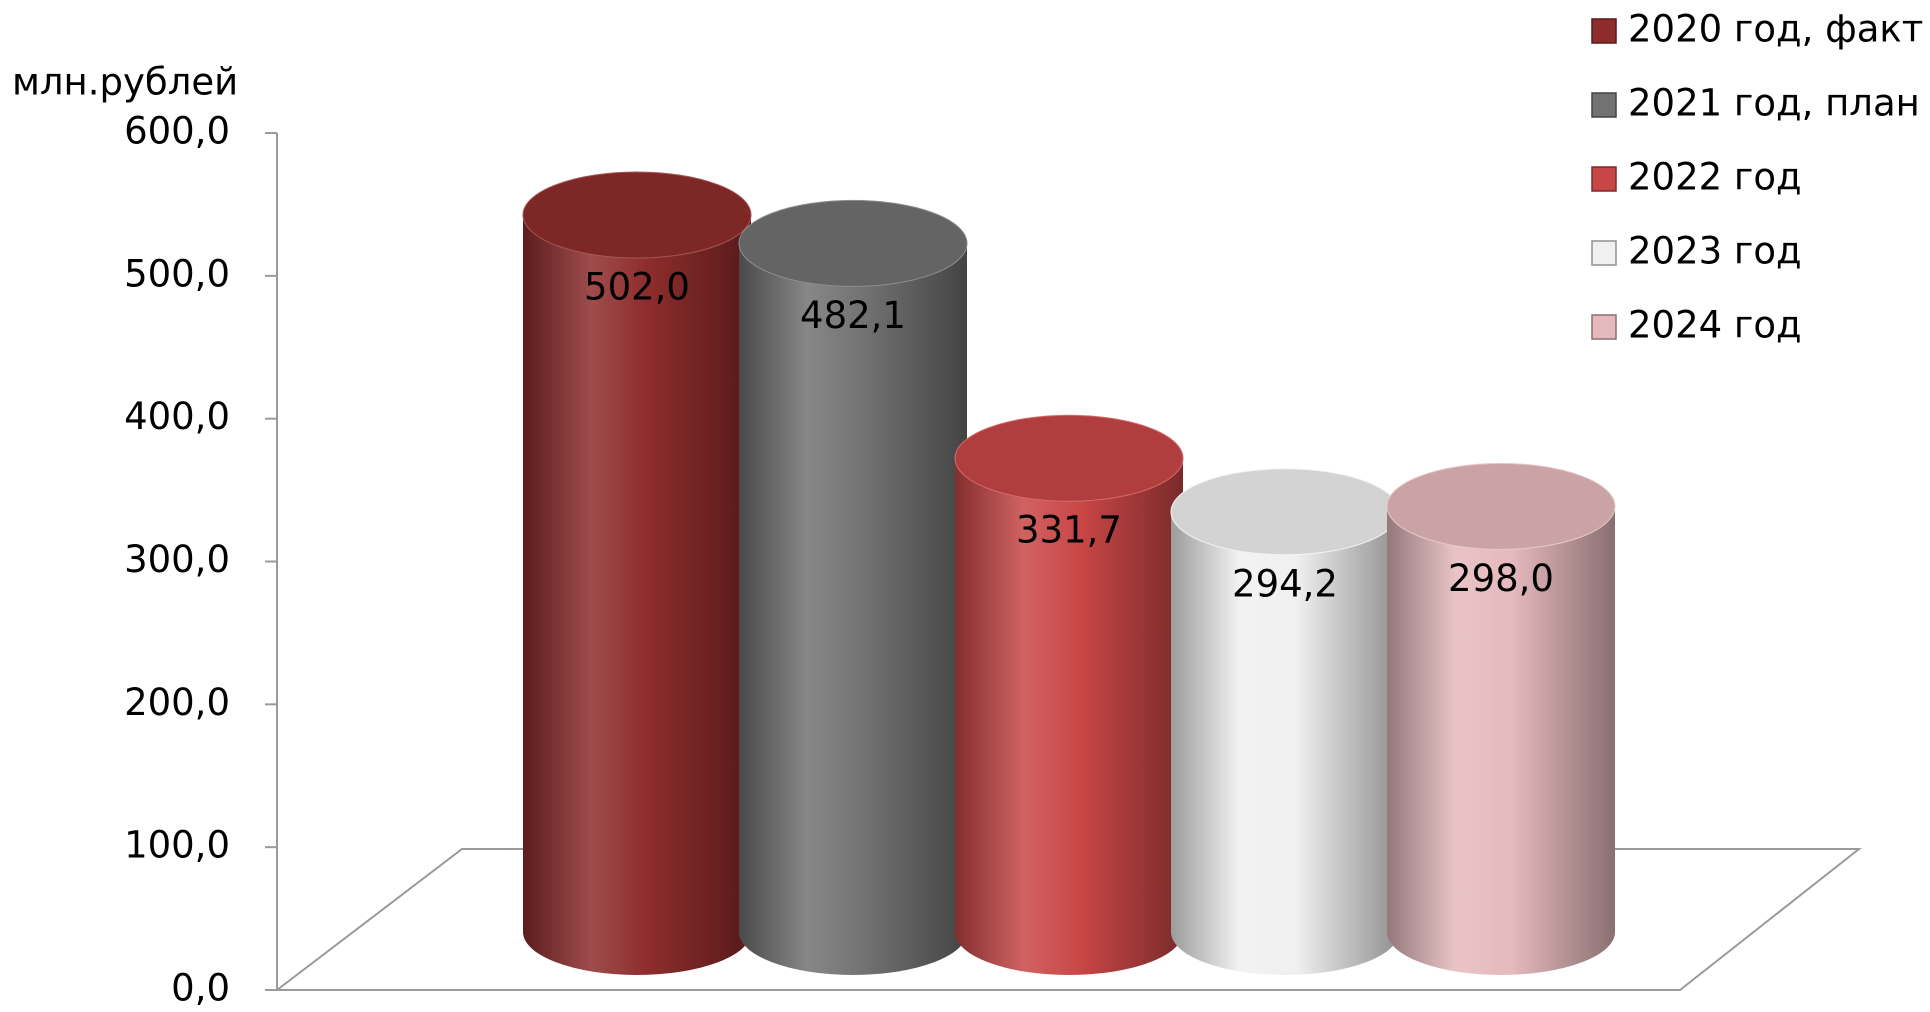 Image resolution: width=1930 pixels, height=1012 pixels. Describe the element at coordinates (1775, 29) in the screenshot. I see `legend-label: 2020 год, факт` at that location.